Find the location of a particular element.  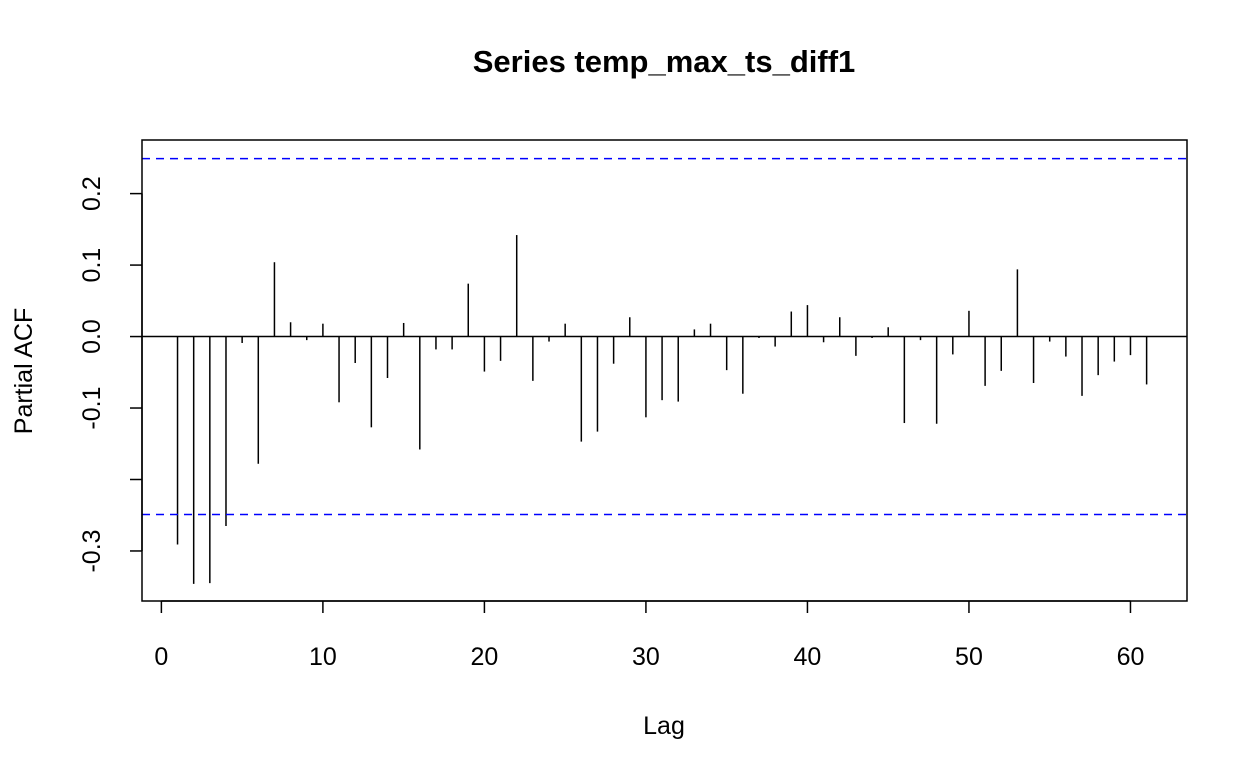

y-axis-label: Partial ACF is located at coordinates (24, 371).